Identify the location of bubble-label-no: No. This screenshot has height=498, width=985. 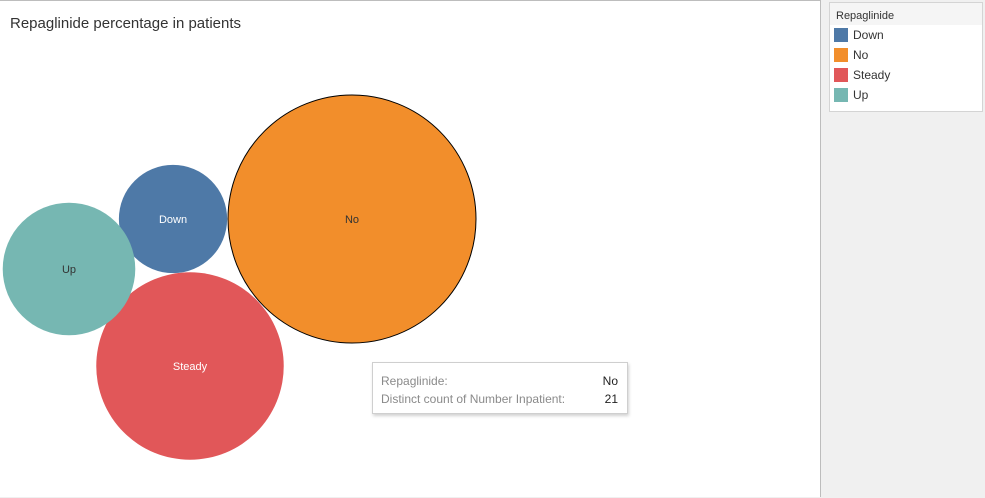
(352, 220).